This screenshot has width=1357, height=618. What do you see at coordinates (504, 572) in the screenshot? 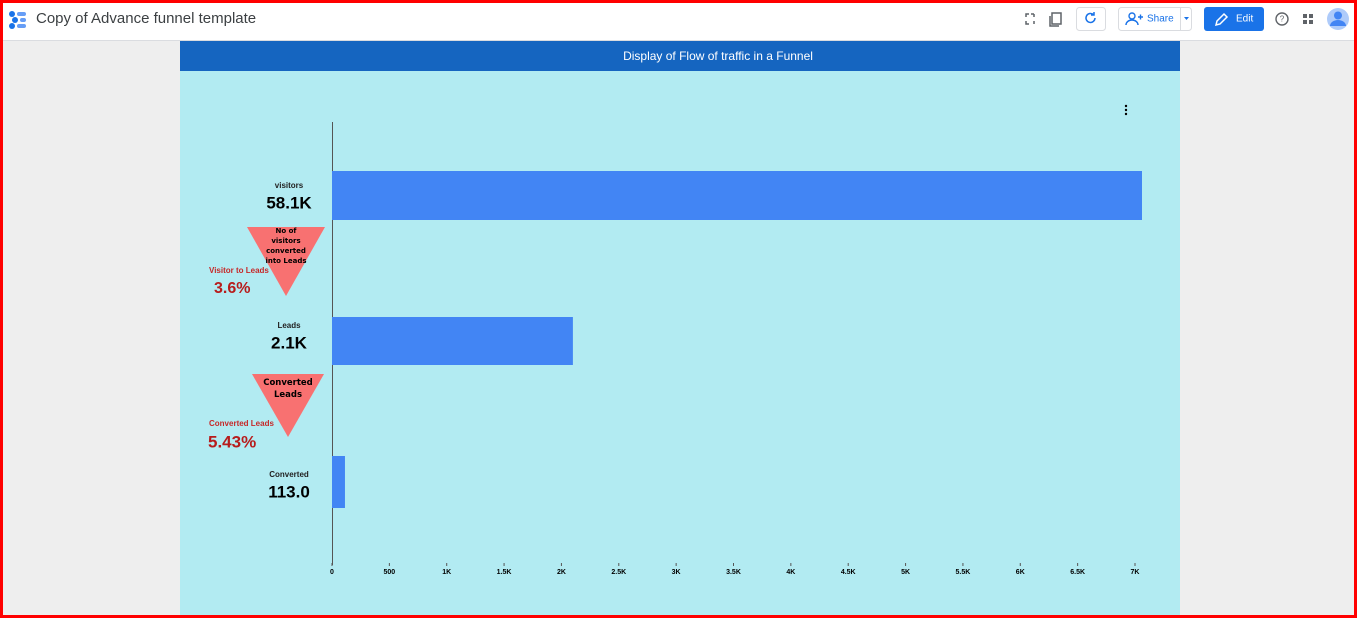
I see `x-tick-label: 1.5K` at bounding box center [504, 572].